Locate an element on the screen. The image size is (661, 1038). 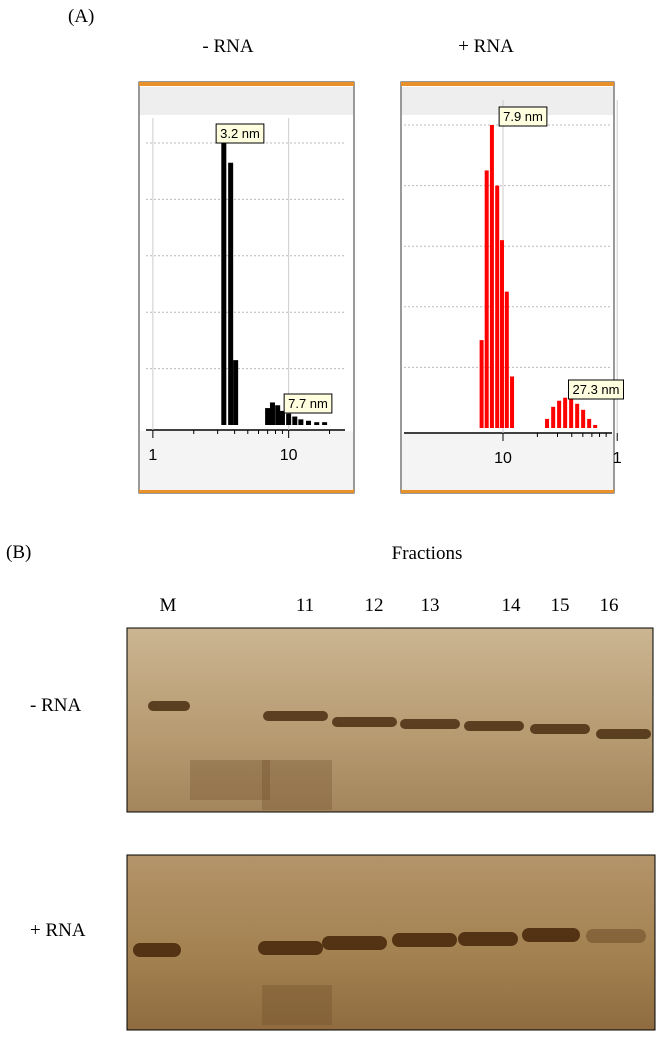
annotation: 7.9 nm is located at coordinates (523, 116).